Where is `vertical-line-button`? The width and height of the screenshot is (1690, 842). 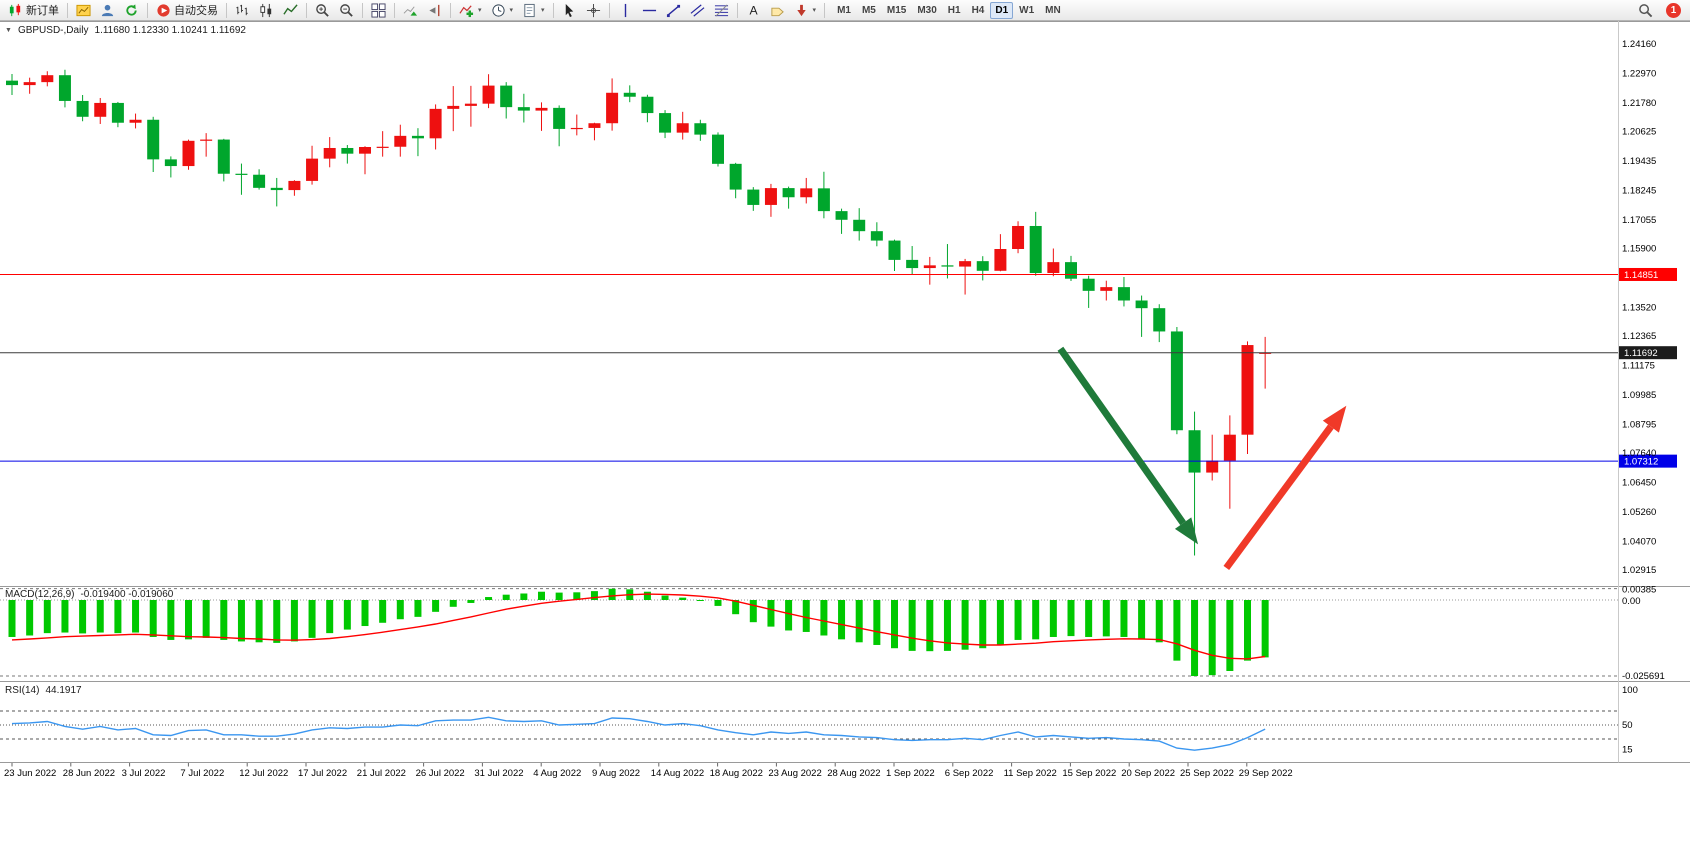 vertical-line-button is located at coordinates (625, 10).